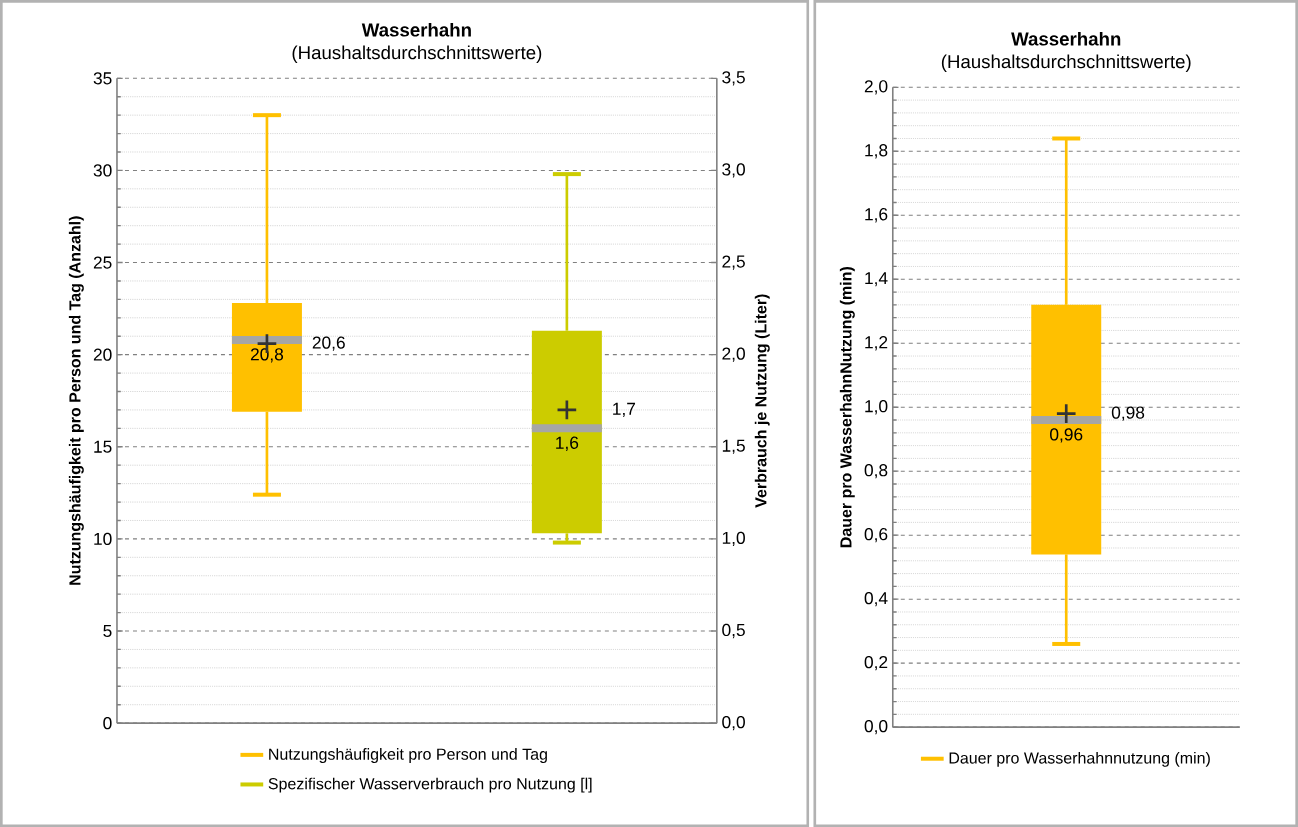 The height and width of the screenshot is (827, 1298). I want to click on annotation: 1,6, so click(567, 443).